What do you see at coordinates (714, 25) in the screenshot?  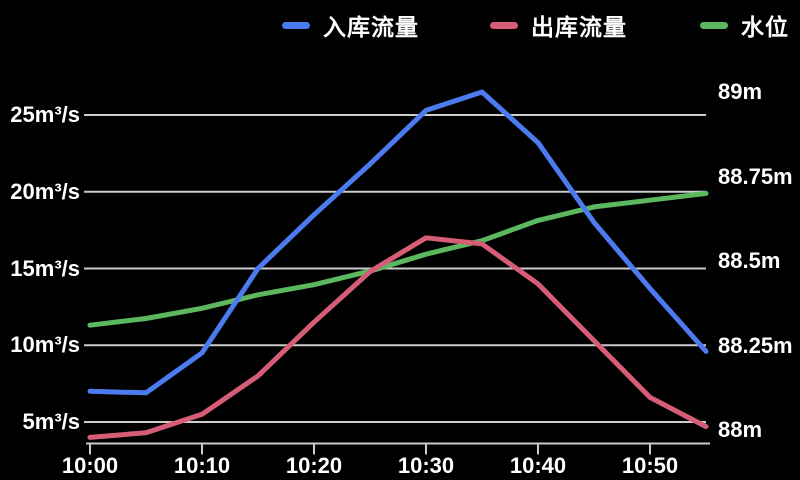 I see `water-level-legend-swatch` at bounding box center [714, 25].